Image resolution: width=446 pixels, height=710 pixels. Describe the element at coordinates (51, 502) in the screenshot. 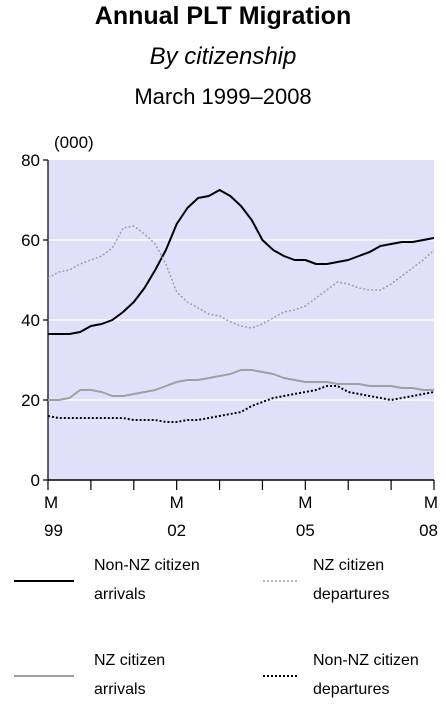

I see `x-tick-label-month-99: M` at that location.